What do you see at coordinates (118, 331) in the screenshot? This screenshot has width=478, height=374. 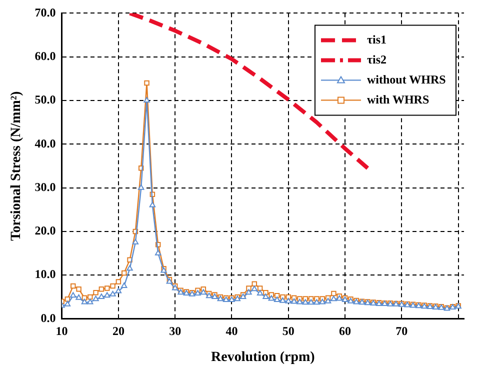 I see `x-tick-label: 20` at bounding box center [118, 331].